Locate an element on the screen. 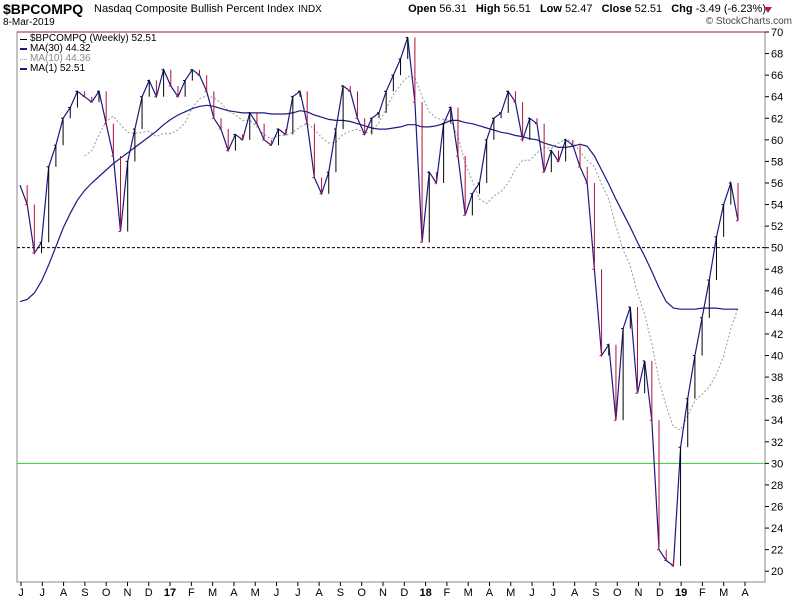 The image size is (800, 600). legend-ma1: MA(1) 52.51 is located at coordinates (88, 69).